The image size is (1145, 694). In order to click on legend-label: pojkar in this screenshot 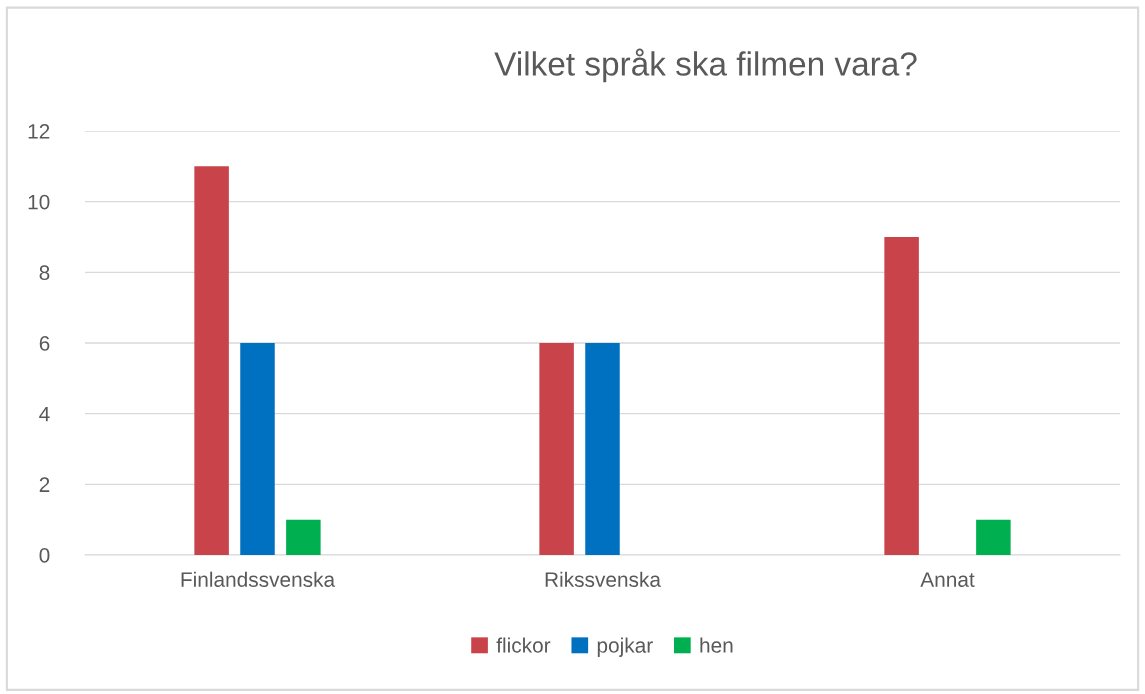, I will do `click(625, 647)`.